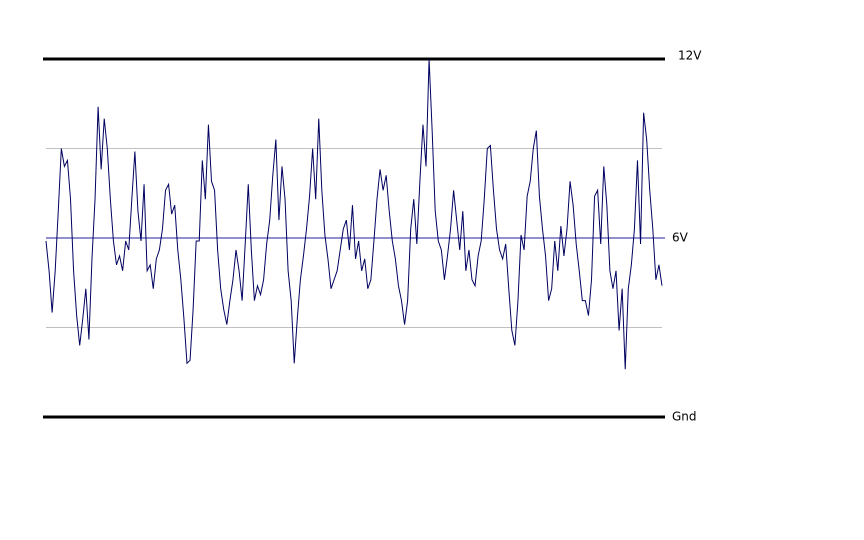  Describe the element at coordinates (690, 56) in the screenshot. I see `y-tick-label: 12V` at that location.